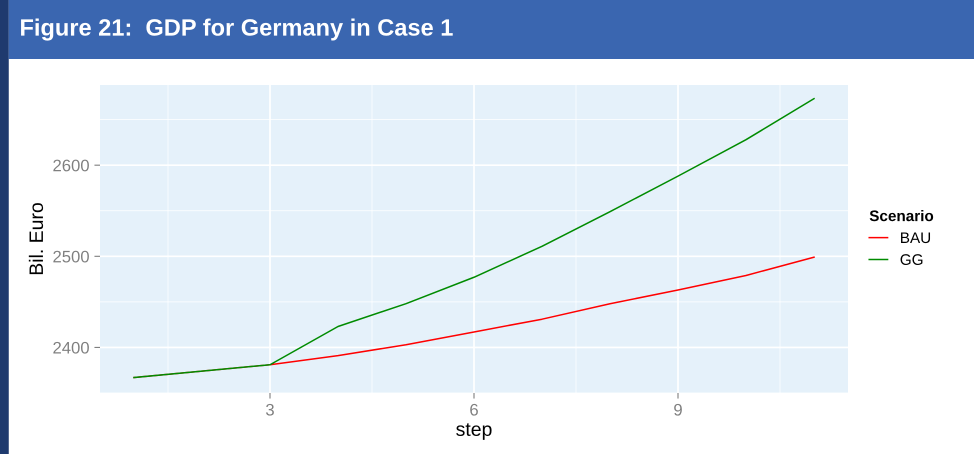 Image resolution: width=974 pixels, height=454 pixels. What do you see at coordinates (71, 348) in the screenshot?
I see `y-tick-label: 2400` at bounding box center [71, 348].